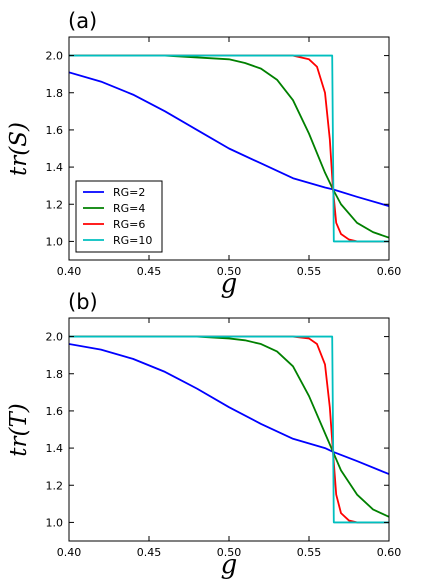 This screenshot has width=436, height=585. Describe the element at coordinates (19, 149) in the screenshot. I see `y-axis-label: tr(S)` at that location.